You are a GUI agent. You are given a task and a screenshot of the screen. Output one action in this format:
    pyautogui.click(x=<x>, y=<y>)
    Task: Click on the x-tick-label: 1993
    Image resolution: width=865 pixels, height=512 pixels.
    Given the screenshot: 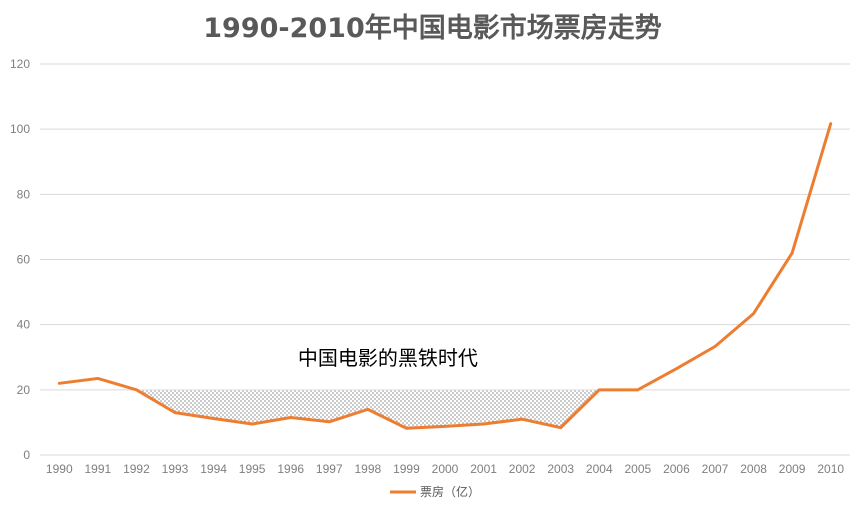 What is the action you would take?
    pyautogui.click(x=175, y=469)
    